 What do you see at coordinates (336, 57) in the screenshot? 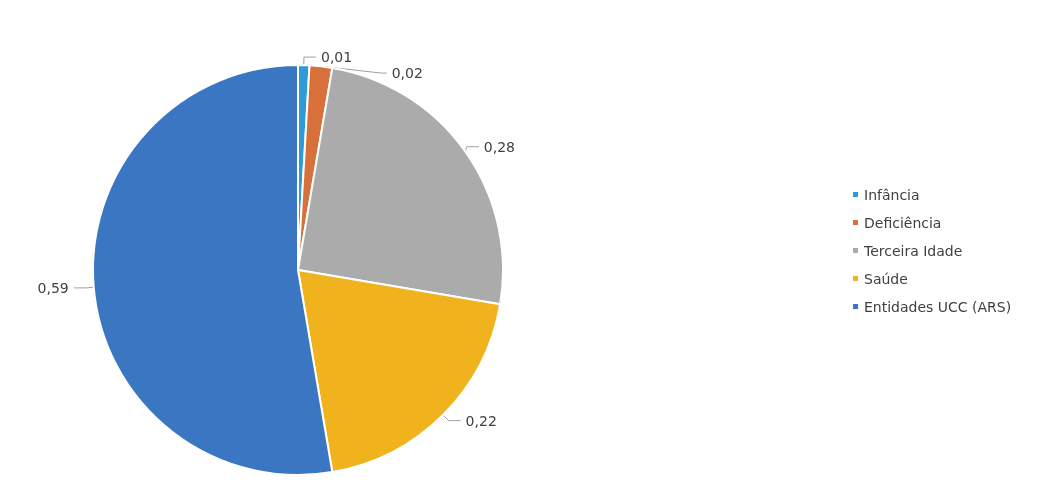
I see `data-label: 0,01` at bounding box center [336, 57].